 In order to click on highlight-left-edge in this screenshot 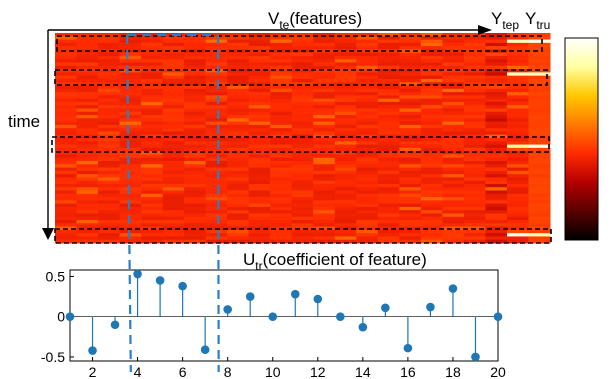, I will do `click(128, 203)`.